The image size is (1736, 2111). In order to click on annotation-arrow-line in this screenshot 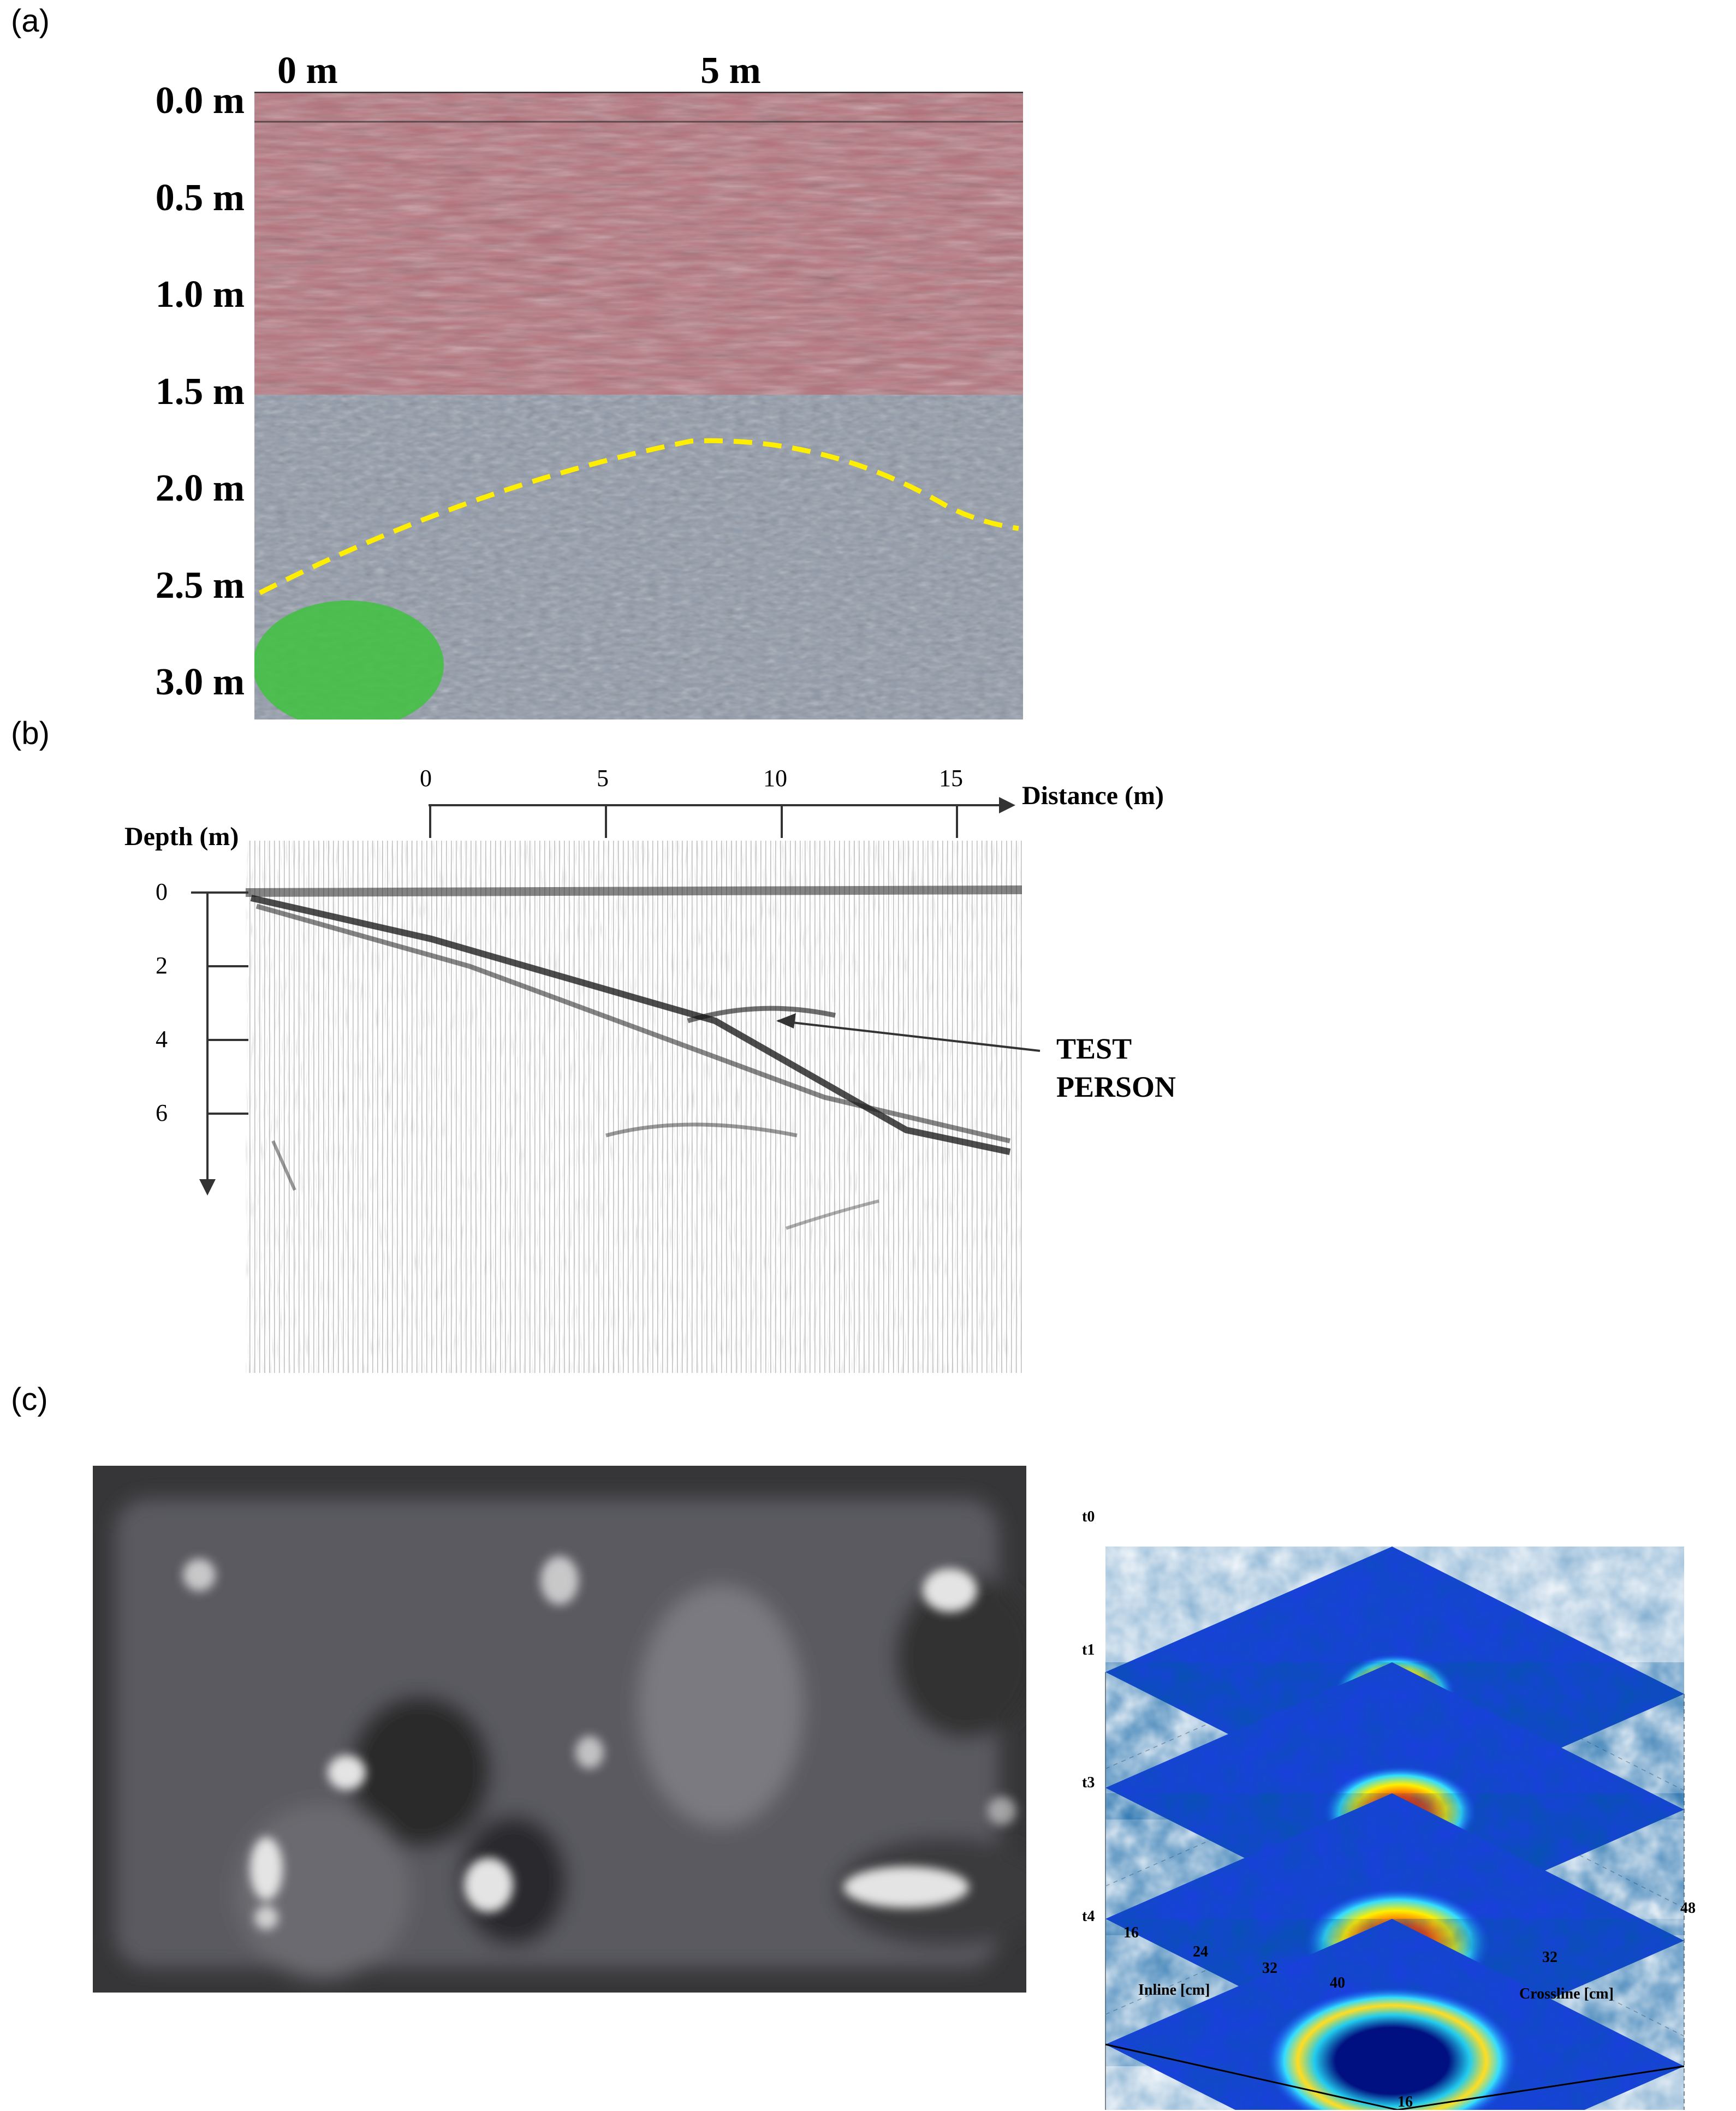, I will do `click(909, 1036)`.